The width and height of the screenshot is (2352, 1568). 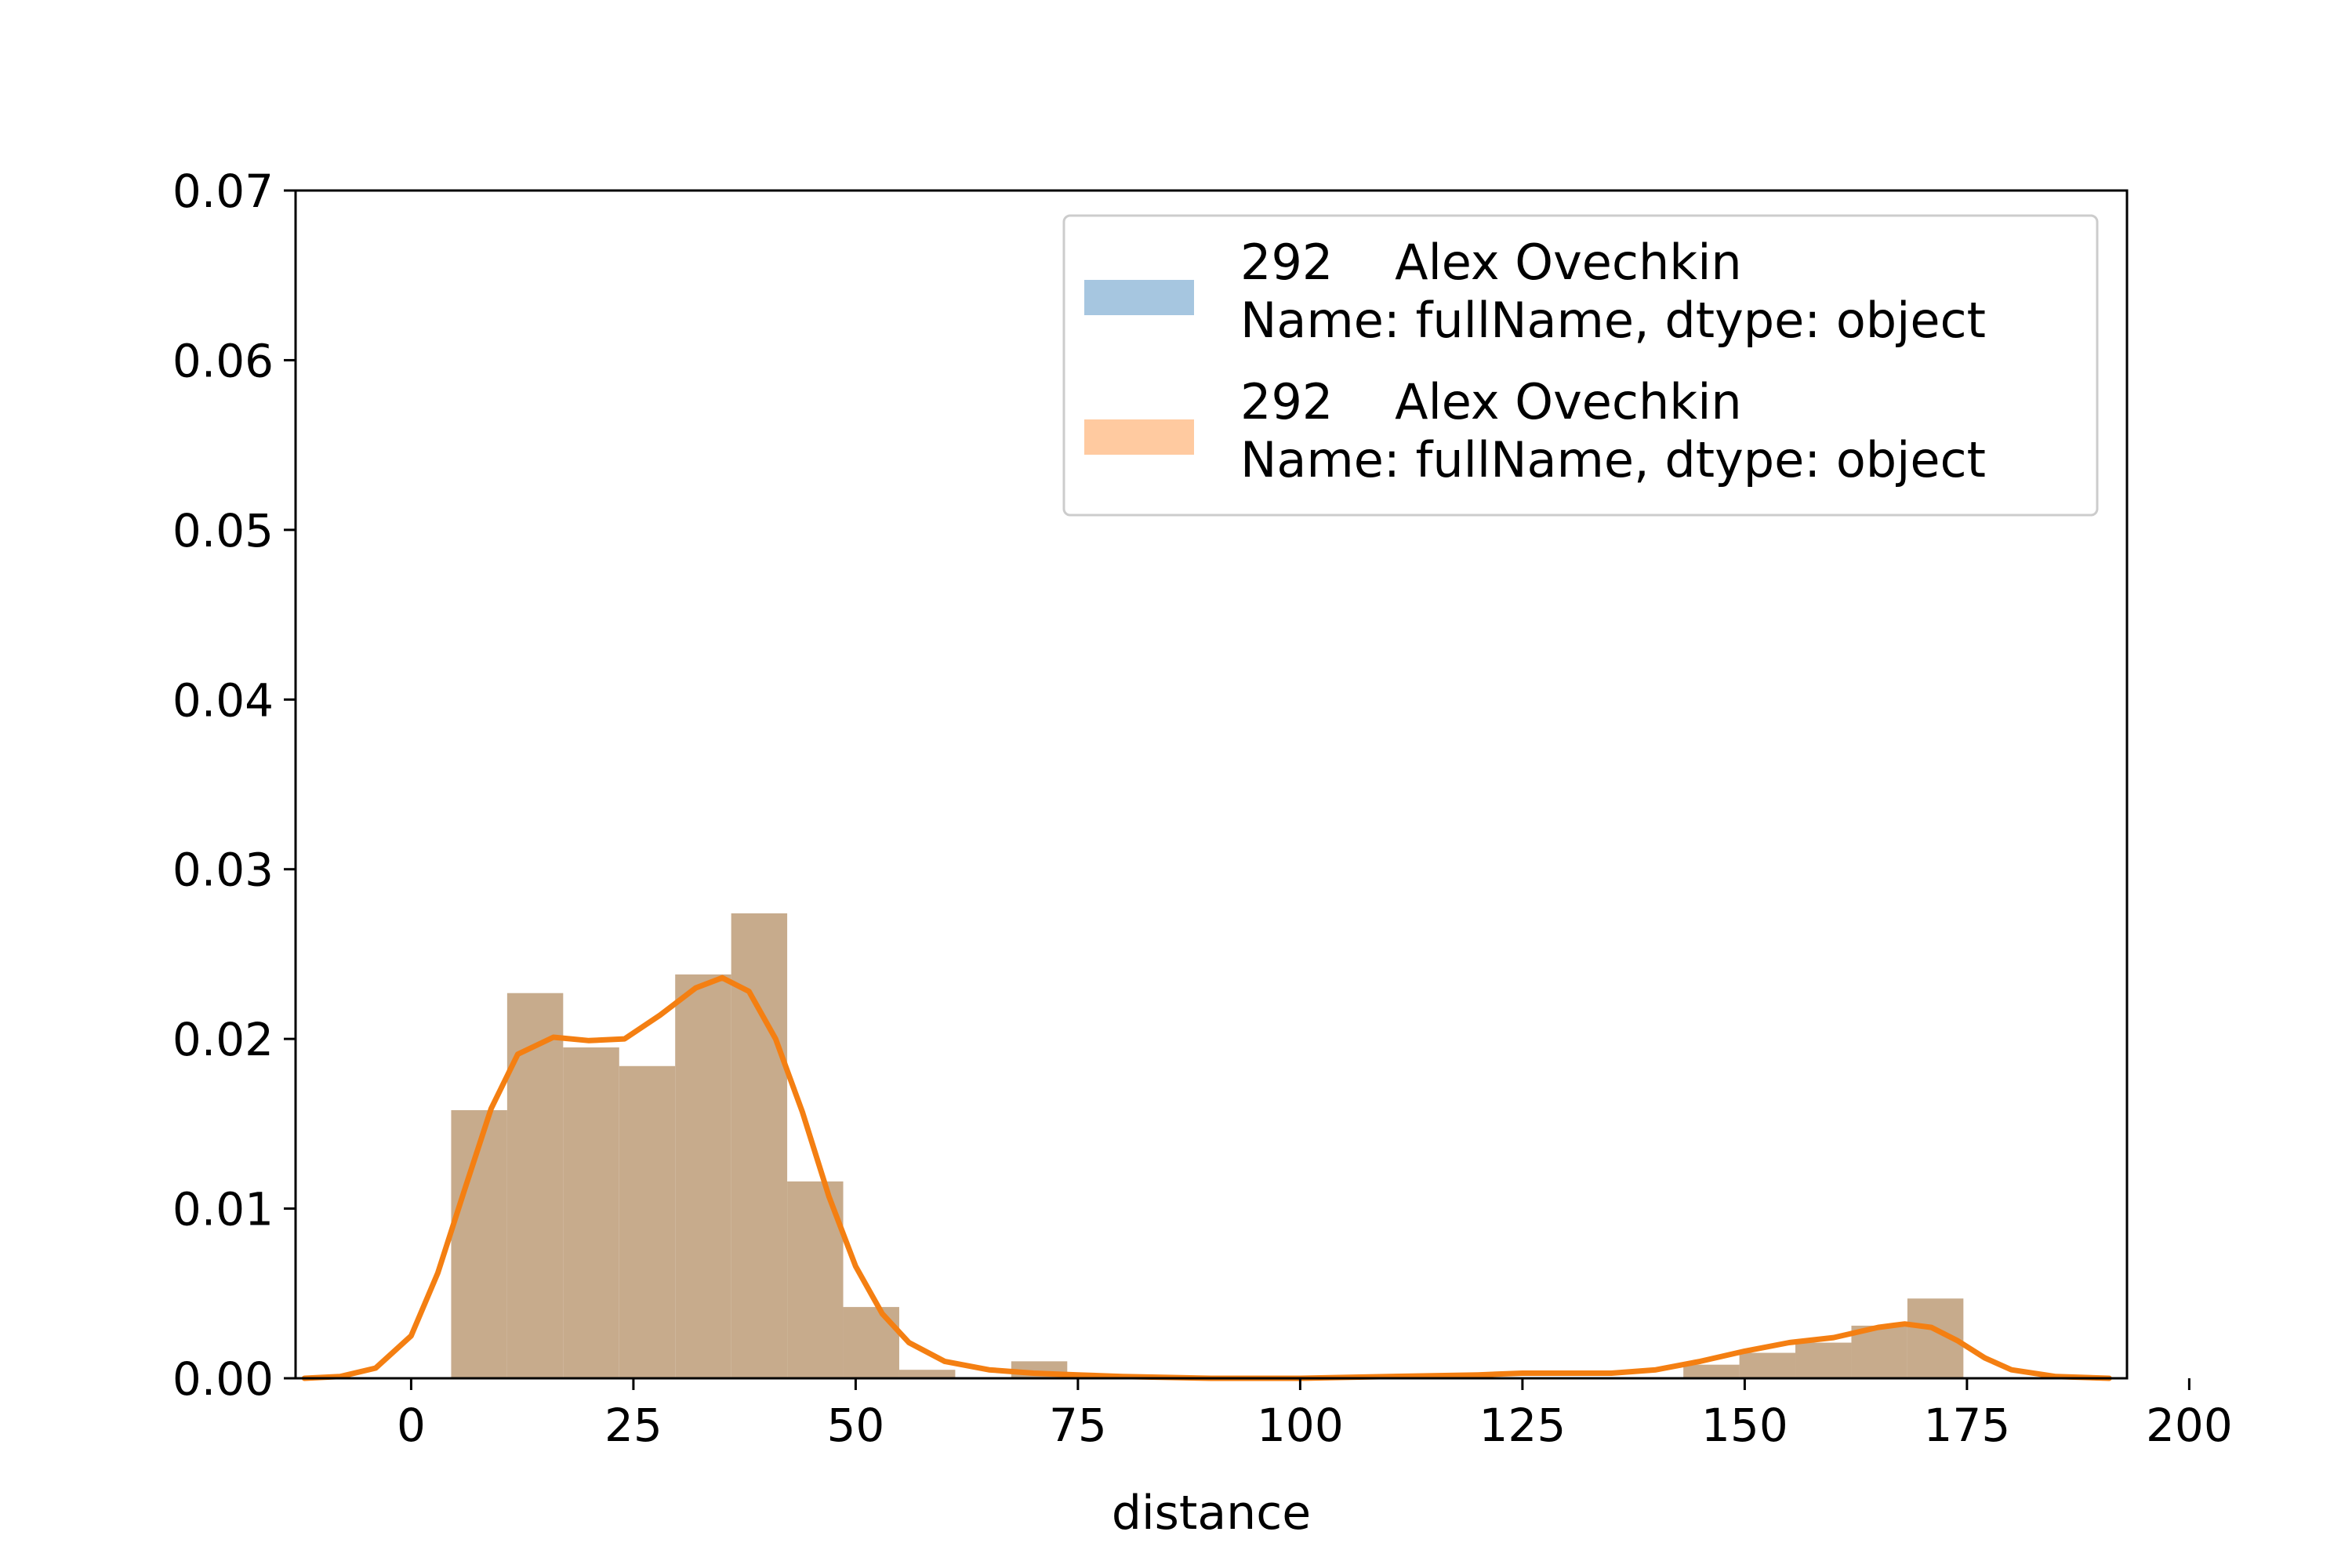 I want to click on y-tick-label: 0.03, so click(x=223, y=870).